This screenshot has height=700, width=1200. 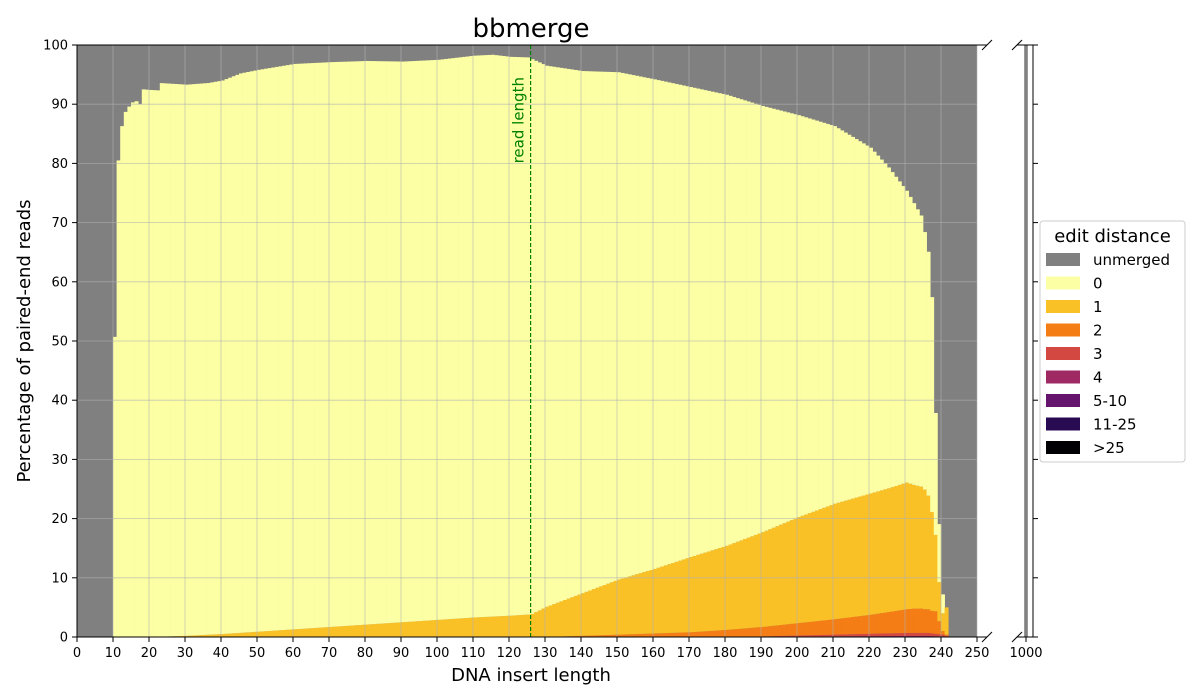 What do you see at coordinates (320, 345) in the screenshot?
I see `bar-ed-0-x67` at bounding box center [320, 345].